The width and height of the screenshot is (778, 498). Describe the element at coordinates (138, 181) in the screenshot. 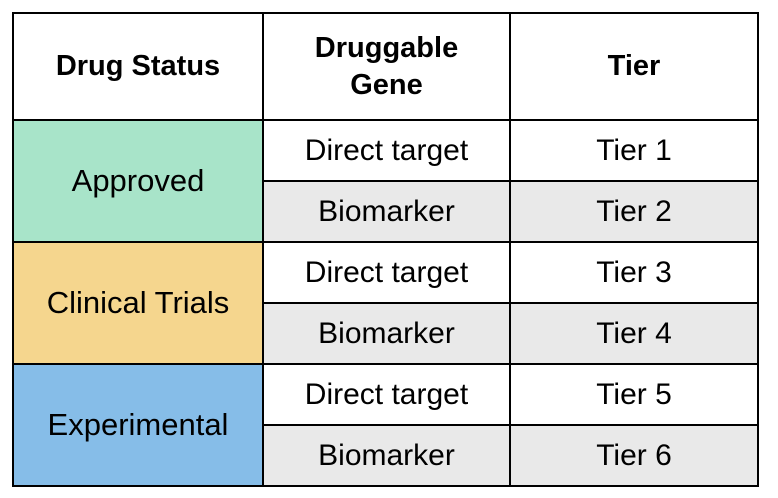

I see `status-cell-approved: Approved` at that location.